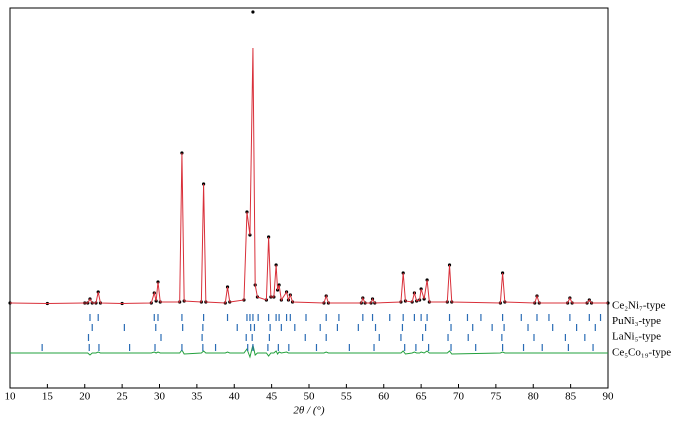  I want to click on x-tick-label: 15, so click(48, 397).